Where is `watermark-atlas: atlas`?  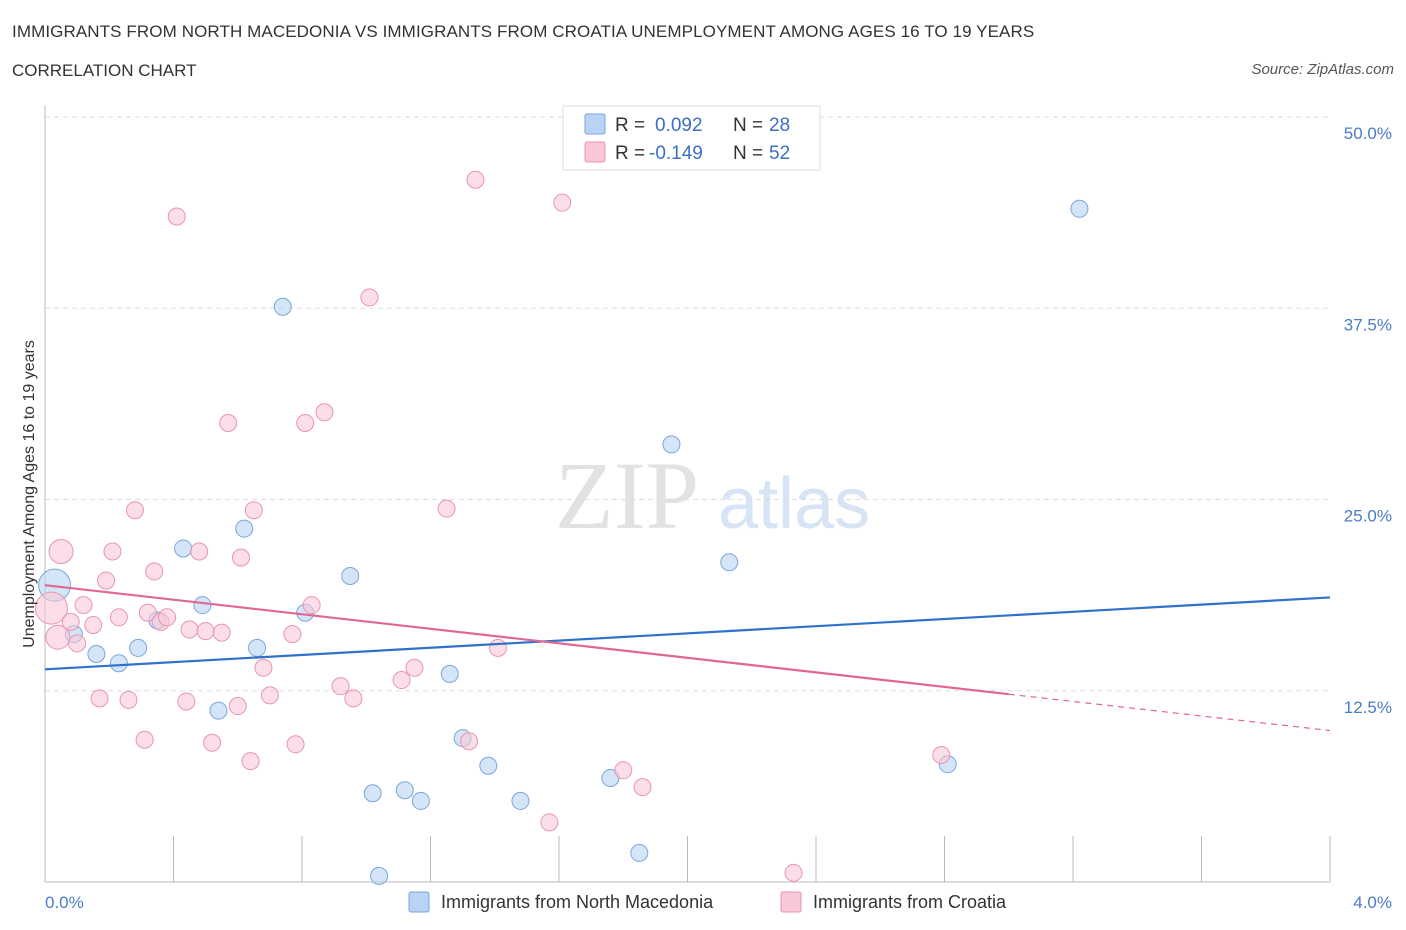 watermark-atlas: atlas is located at coordinates (794, 504).